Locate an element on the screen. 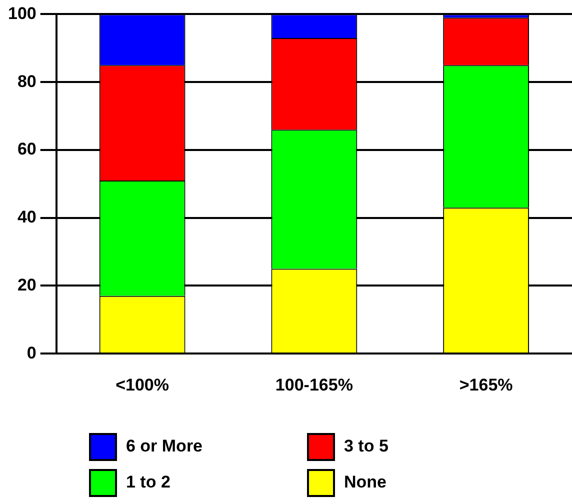 This screenshot has height=504, width=572. y-tick-label: 80 is located at coordinates (26, 81).